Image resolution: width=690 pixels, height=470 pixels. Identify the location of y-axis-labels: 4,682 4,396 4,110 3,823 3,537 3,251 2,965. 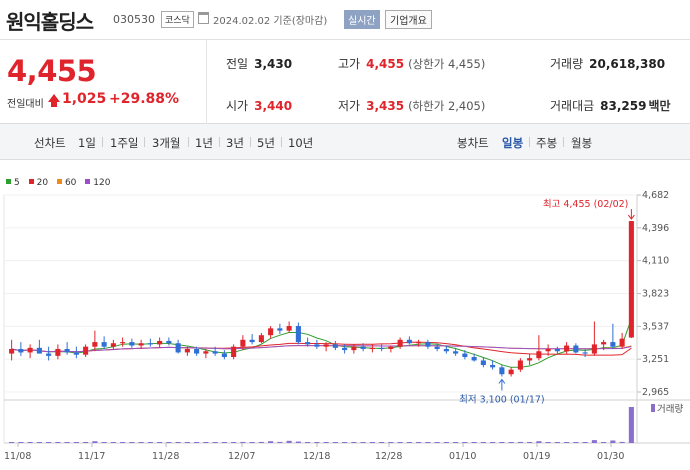
(653, 294).